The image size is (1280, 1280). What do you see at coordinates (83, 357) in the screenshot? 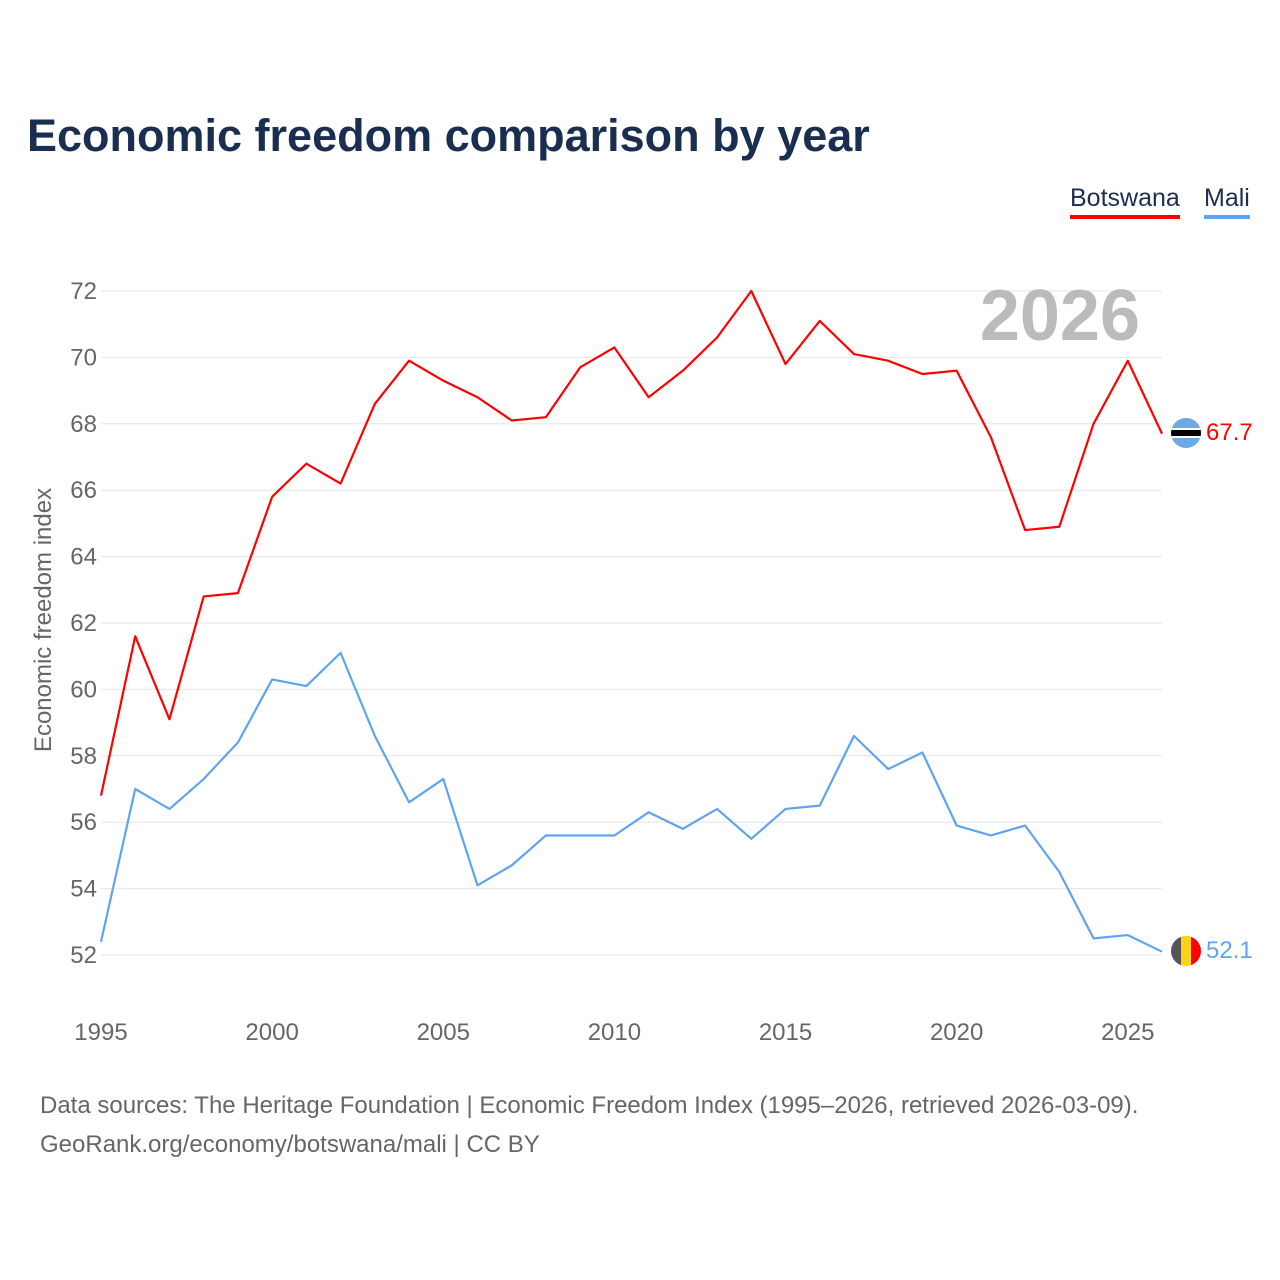
I see `y-tick-label: 70` at bounding box center [83, 357].